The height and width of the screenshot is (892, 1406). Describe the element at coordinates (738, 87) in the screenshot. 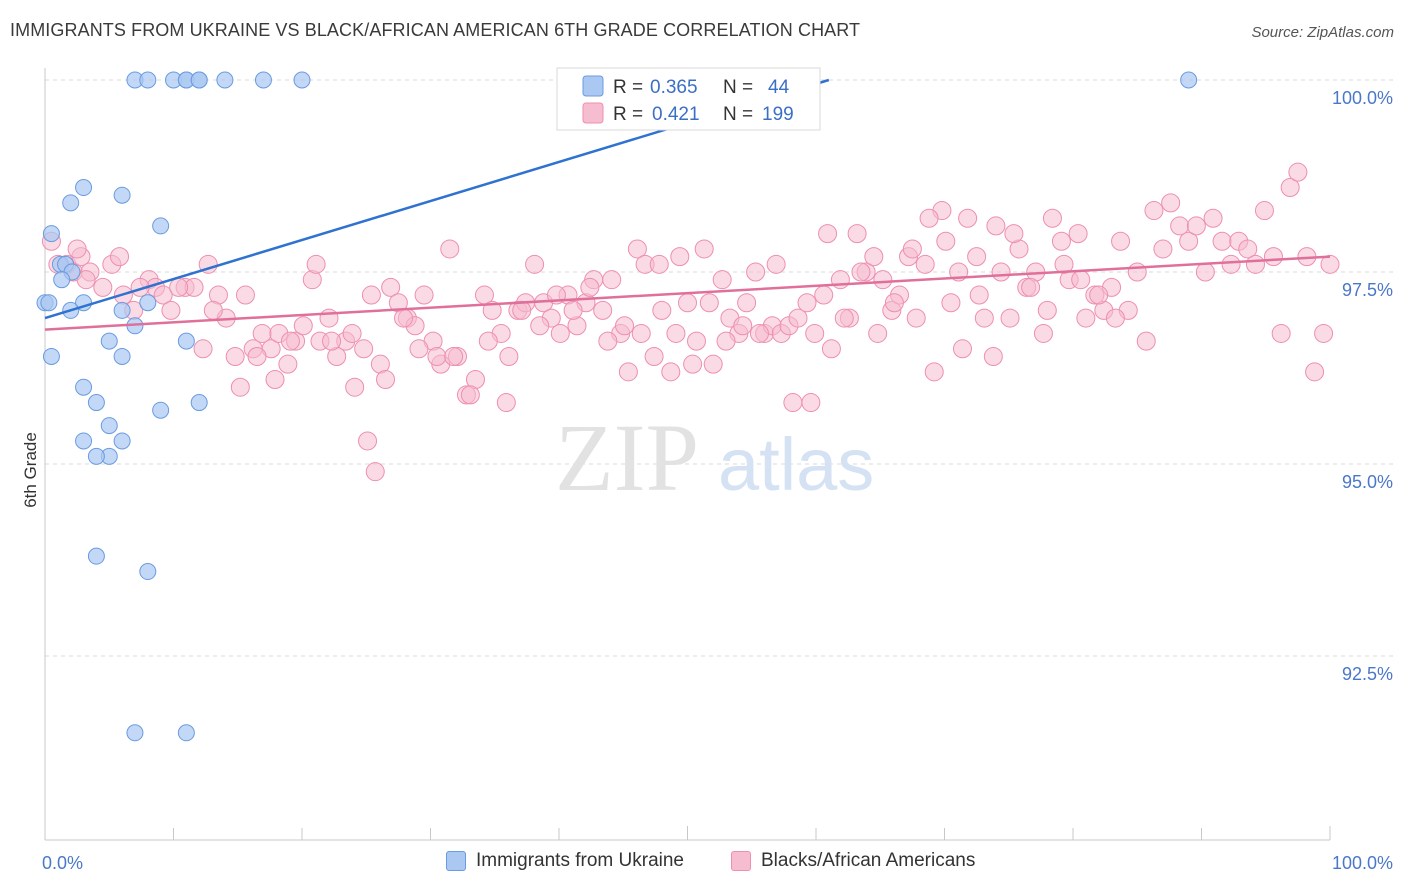

I see `stats-legend-n-label-1: N =` at that location.